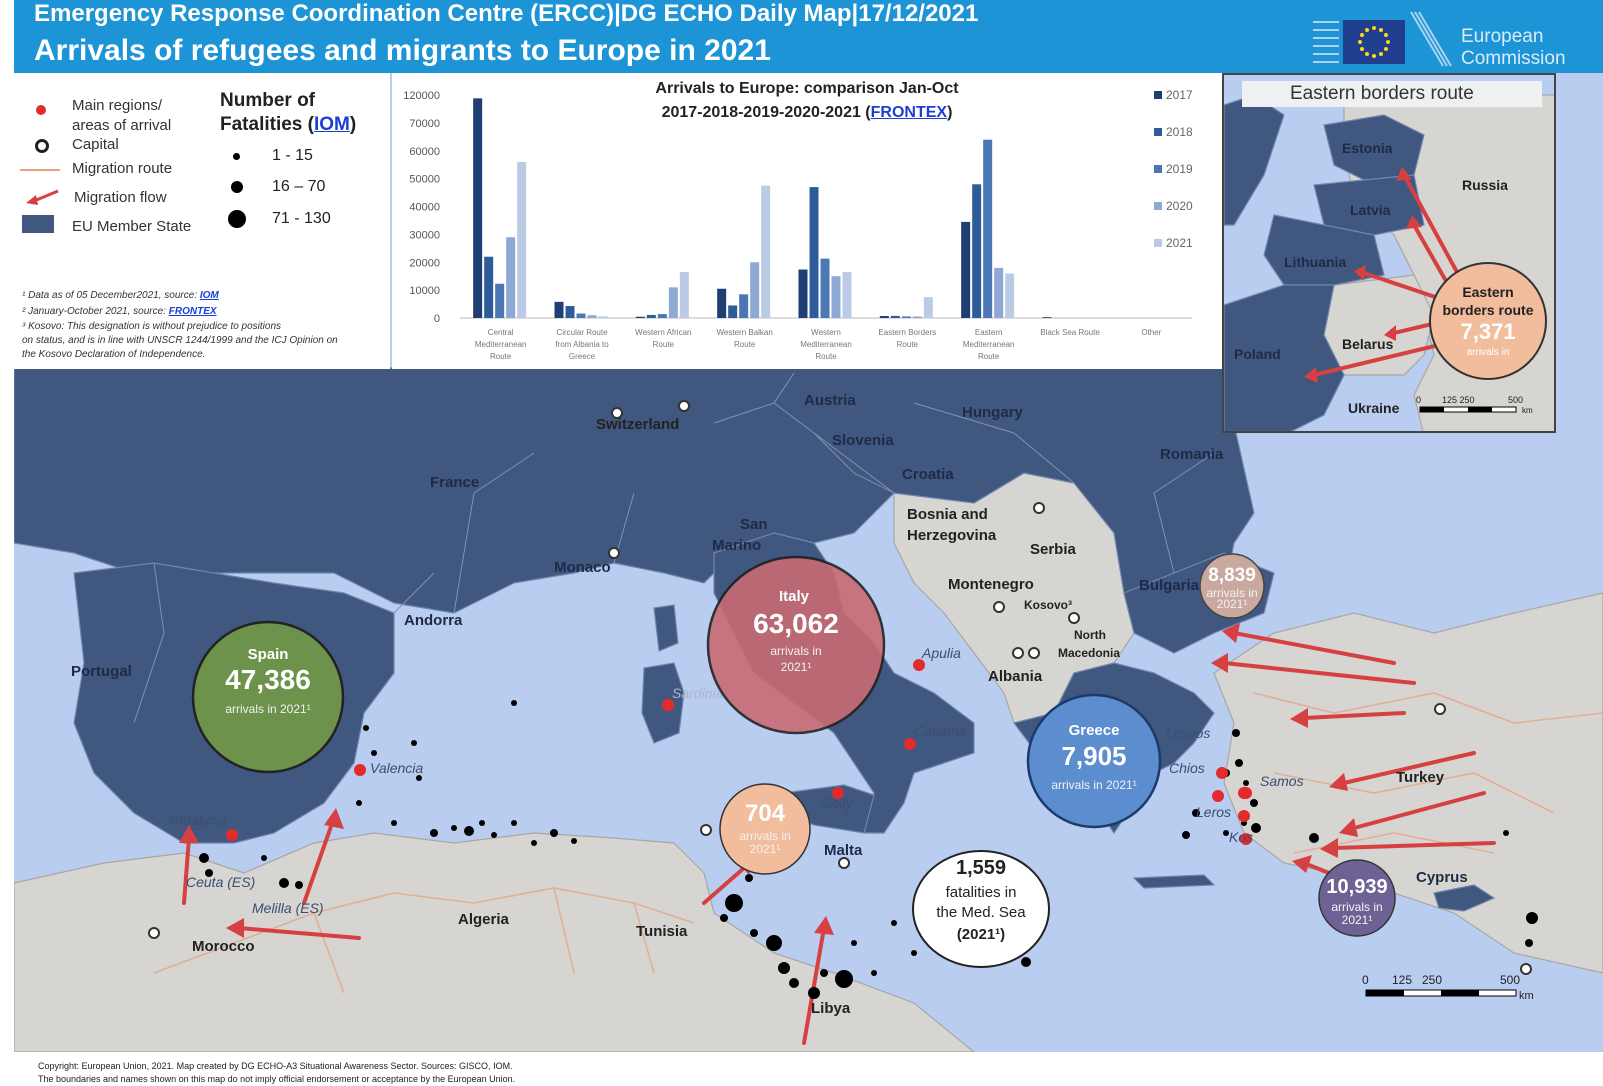  What do you see at coordinates (947, 514) in the screenshot?
I see `label-bosnia: Bosnia and` at bounding box center [947, 514].